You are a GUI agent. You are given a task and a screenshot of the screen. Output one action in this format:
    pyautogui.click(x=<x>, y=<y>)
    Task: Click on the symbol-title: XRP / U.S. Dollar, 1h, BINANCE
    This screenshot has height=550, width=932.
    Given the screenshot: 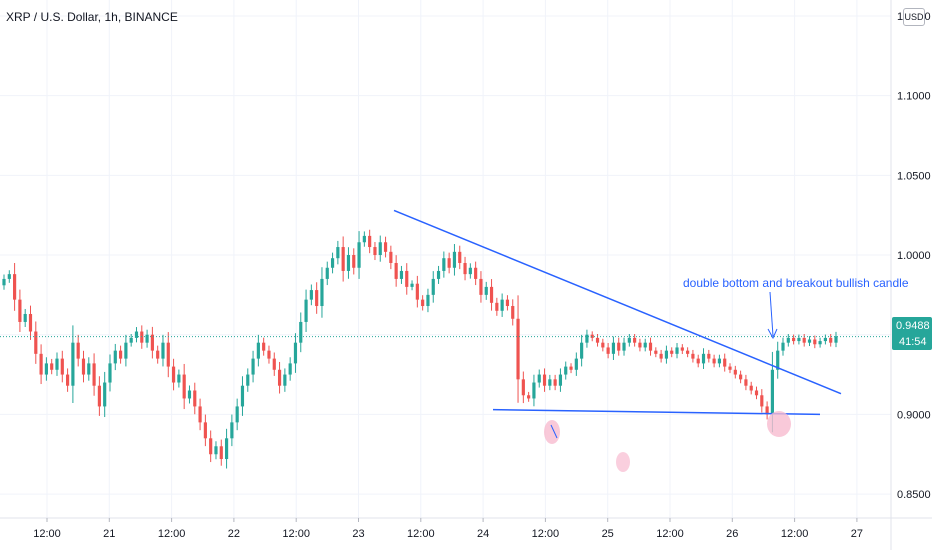 What is the action you would take?
    pyautogui.click(x=92, y=17)
    